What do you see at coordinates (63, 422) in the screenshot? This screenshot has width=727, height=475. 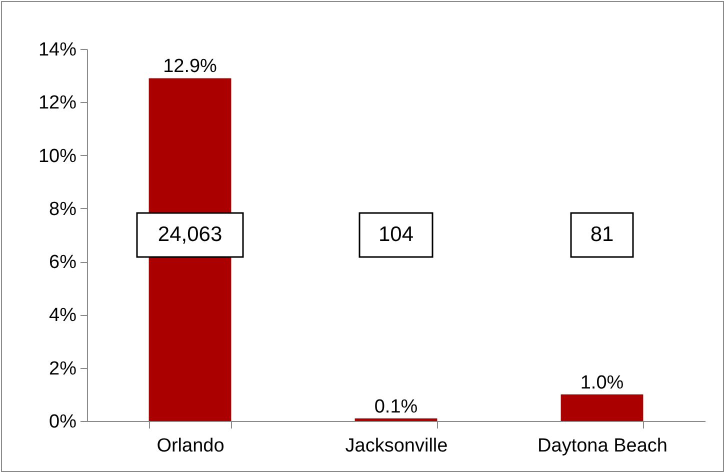 I see `y-tick-label: 0%` at bounding box center [63, 422].